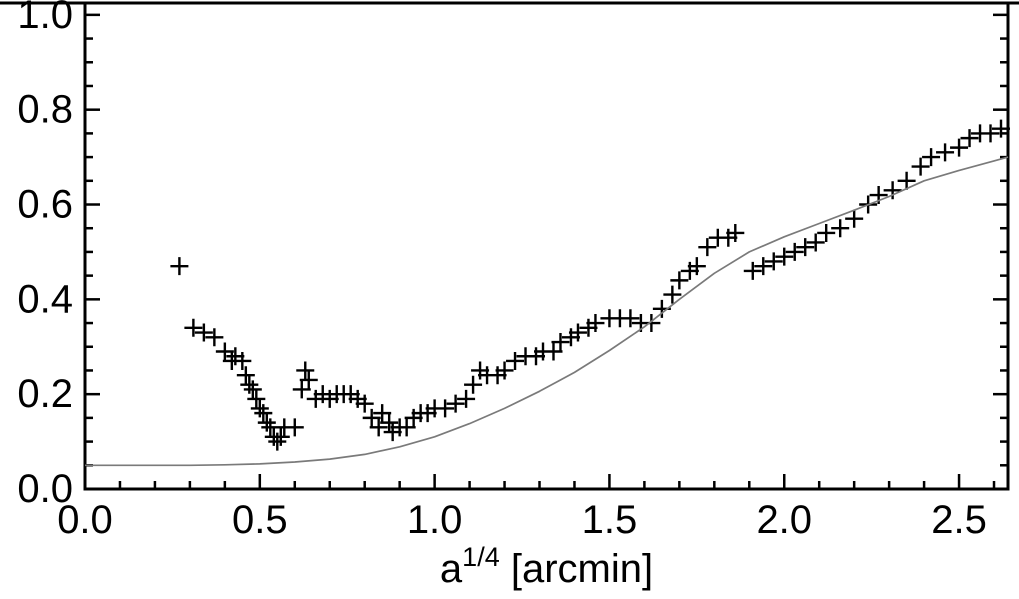 The height and width of the screenshot is (599, 1019). Describe the element at coordinates (784, 520) in the screenshot. I see `x-tick-label: 2.0` at that location.